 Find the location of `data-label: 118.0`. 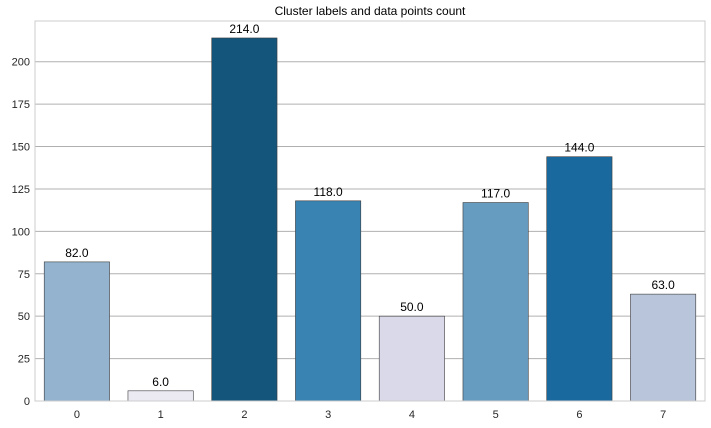

data-label: 118.0 is located at coordinates (328, 192).